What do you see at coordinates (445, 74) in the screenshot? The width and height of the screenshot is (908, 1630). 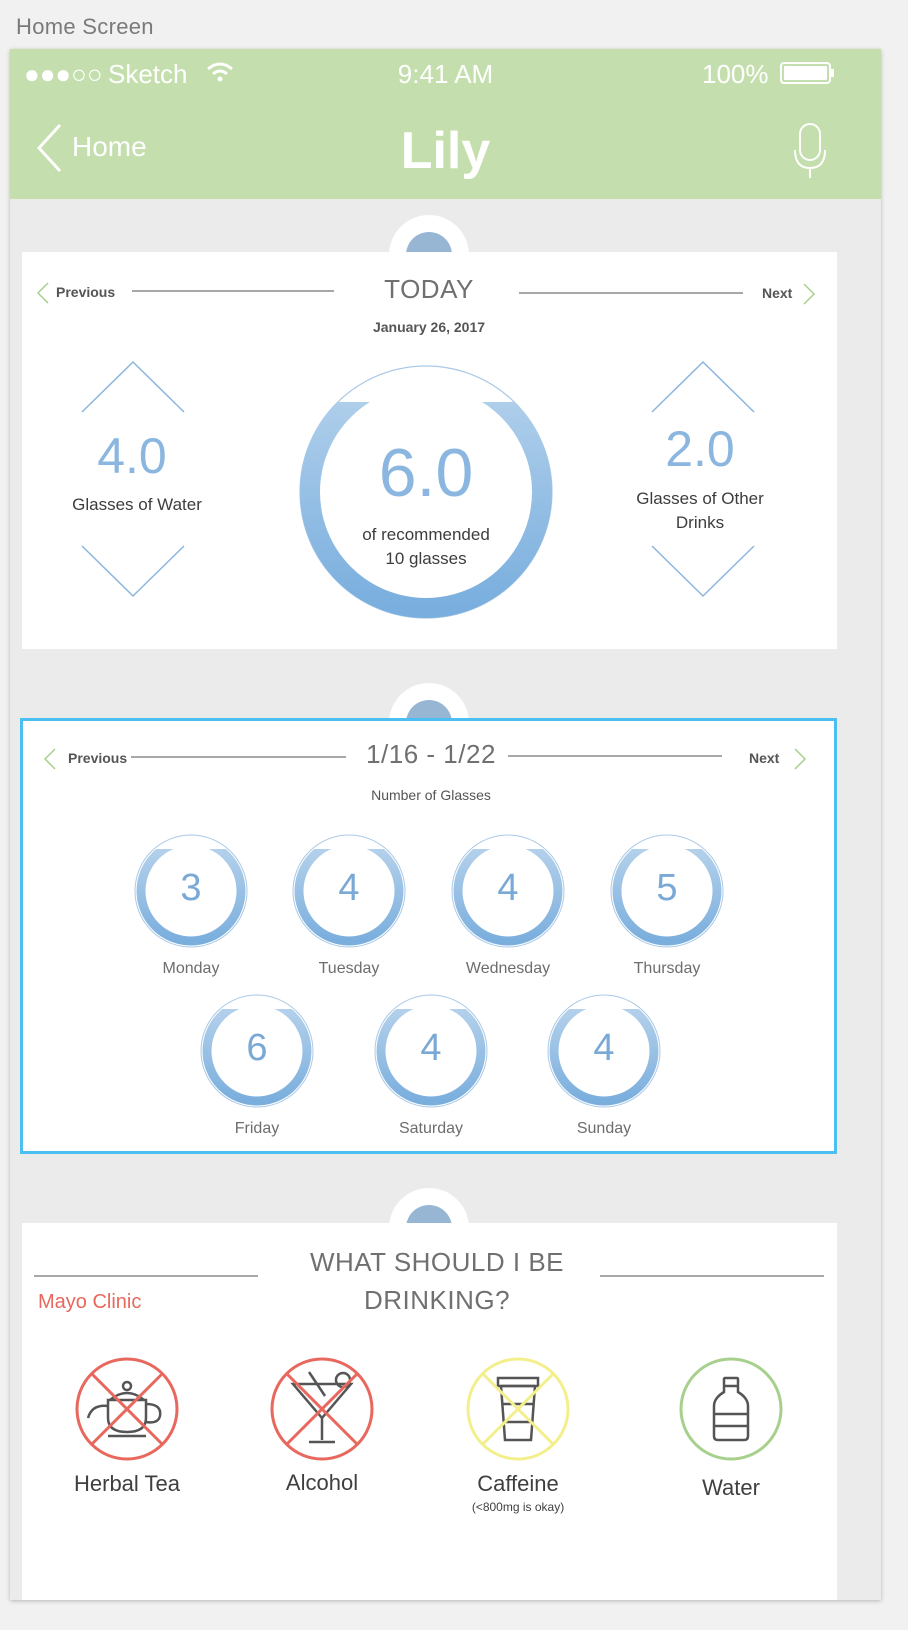 I see `status-time: 9:41 AM` at bounding box center [445, 74].